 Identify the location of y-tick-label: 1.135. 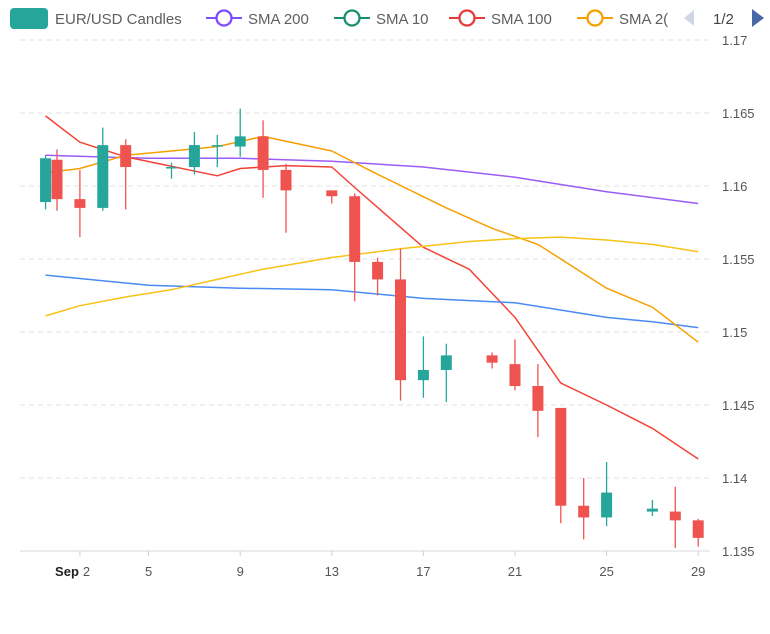
(738, 551).